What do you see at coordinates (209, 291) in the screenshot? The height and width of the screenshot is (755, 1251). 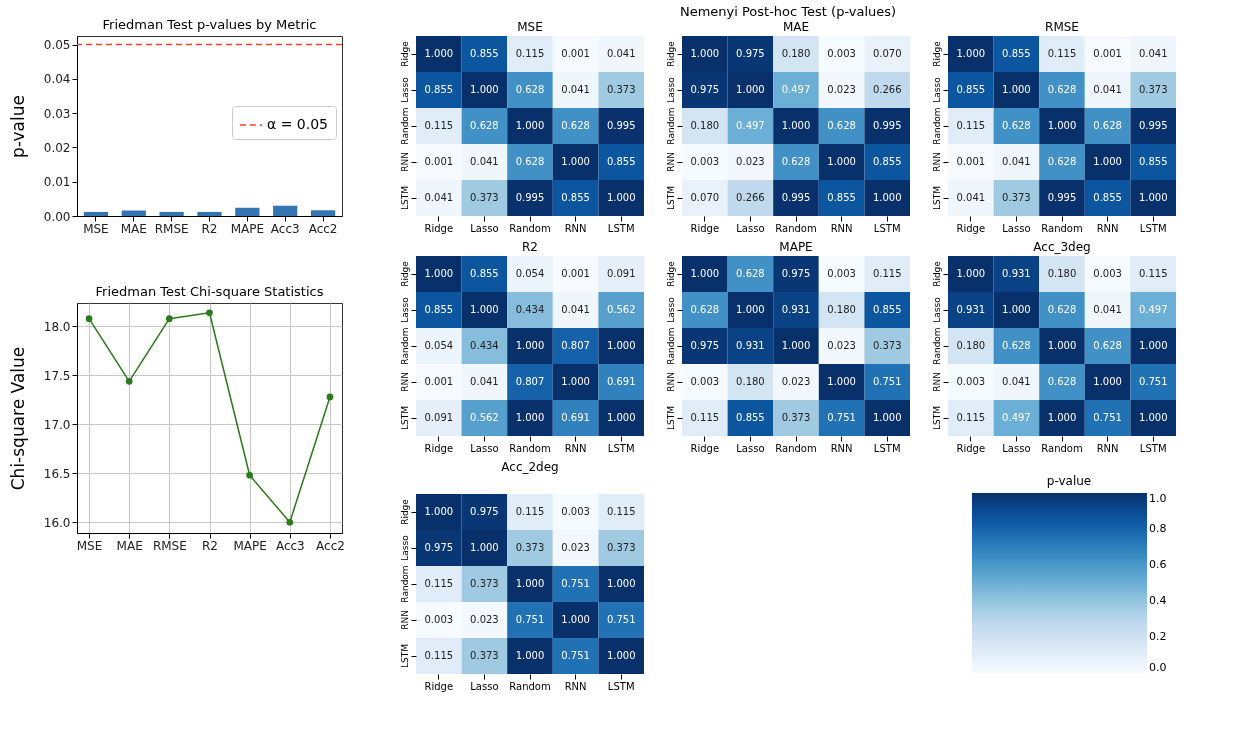 I see `chart-title: Friedman Test Chi-square Statistics` at bounding box center [209, 291].